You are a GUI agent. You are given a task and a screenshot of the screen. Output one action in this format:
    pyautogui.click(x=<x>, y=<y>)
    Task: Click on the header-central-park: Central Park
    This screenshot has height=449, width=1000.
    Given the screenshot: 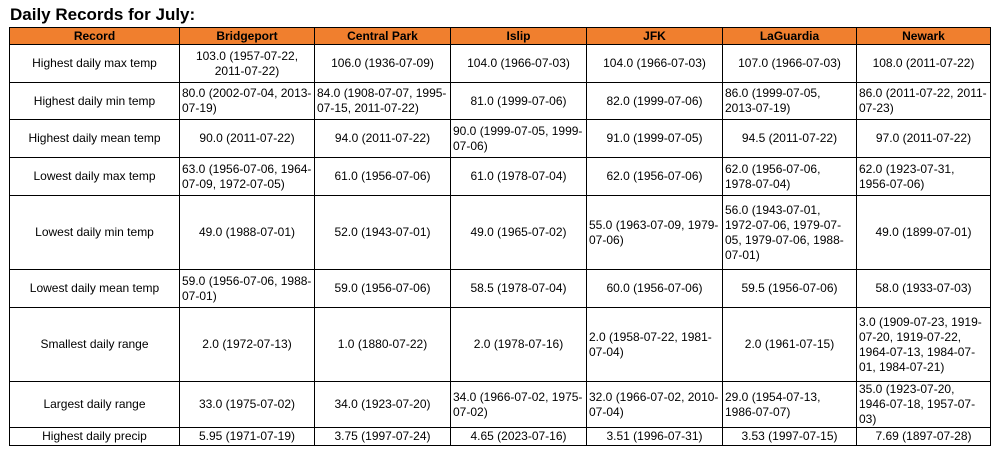 What is the action you would take?
    pyautogui.click(x=382, y=36)
    